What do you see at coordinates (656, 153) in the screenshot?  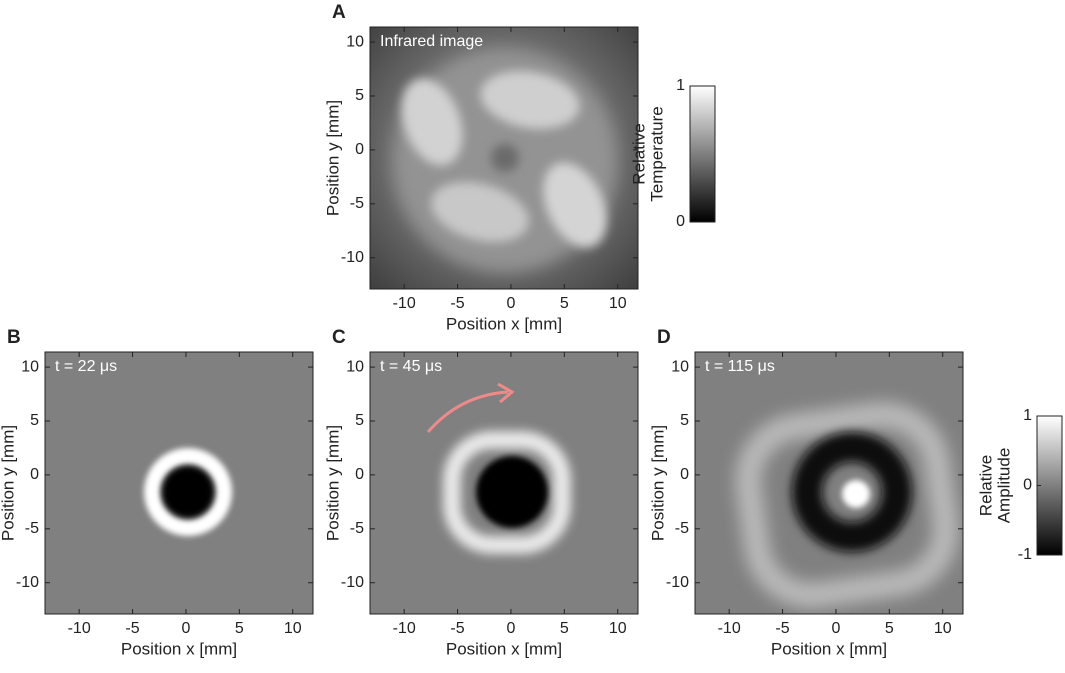 I see `colorbar-label: Temperature` at bounding box center [656, 153].